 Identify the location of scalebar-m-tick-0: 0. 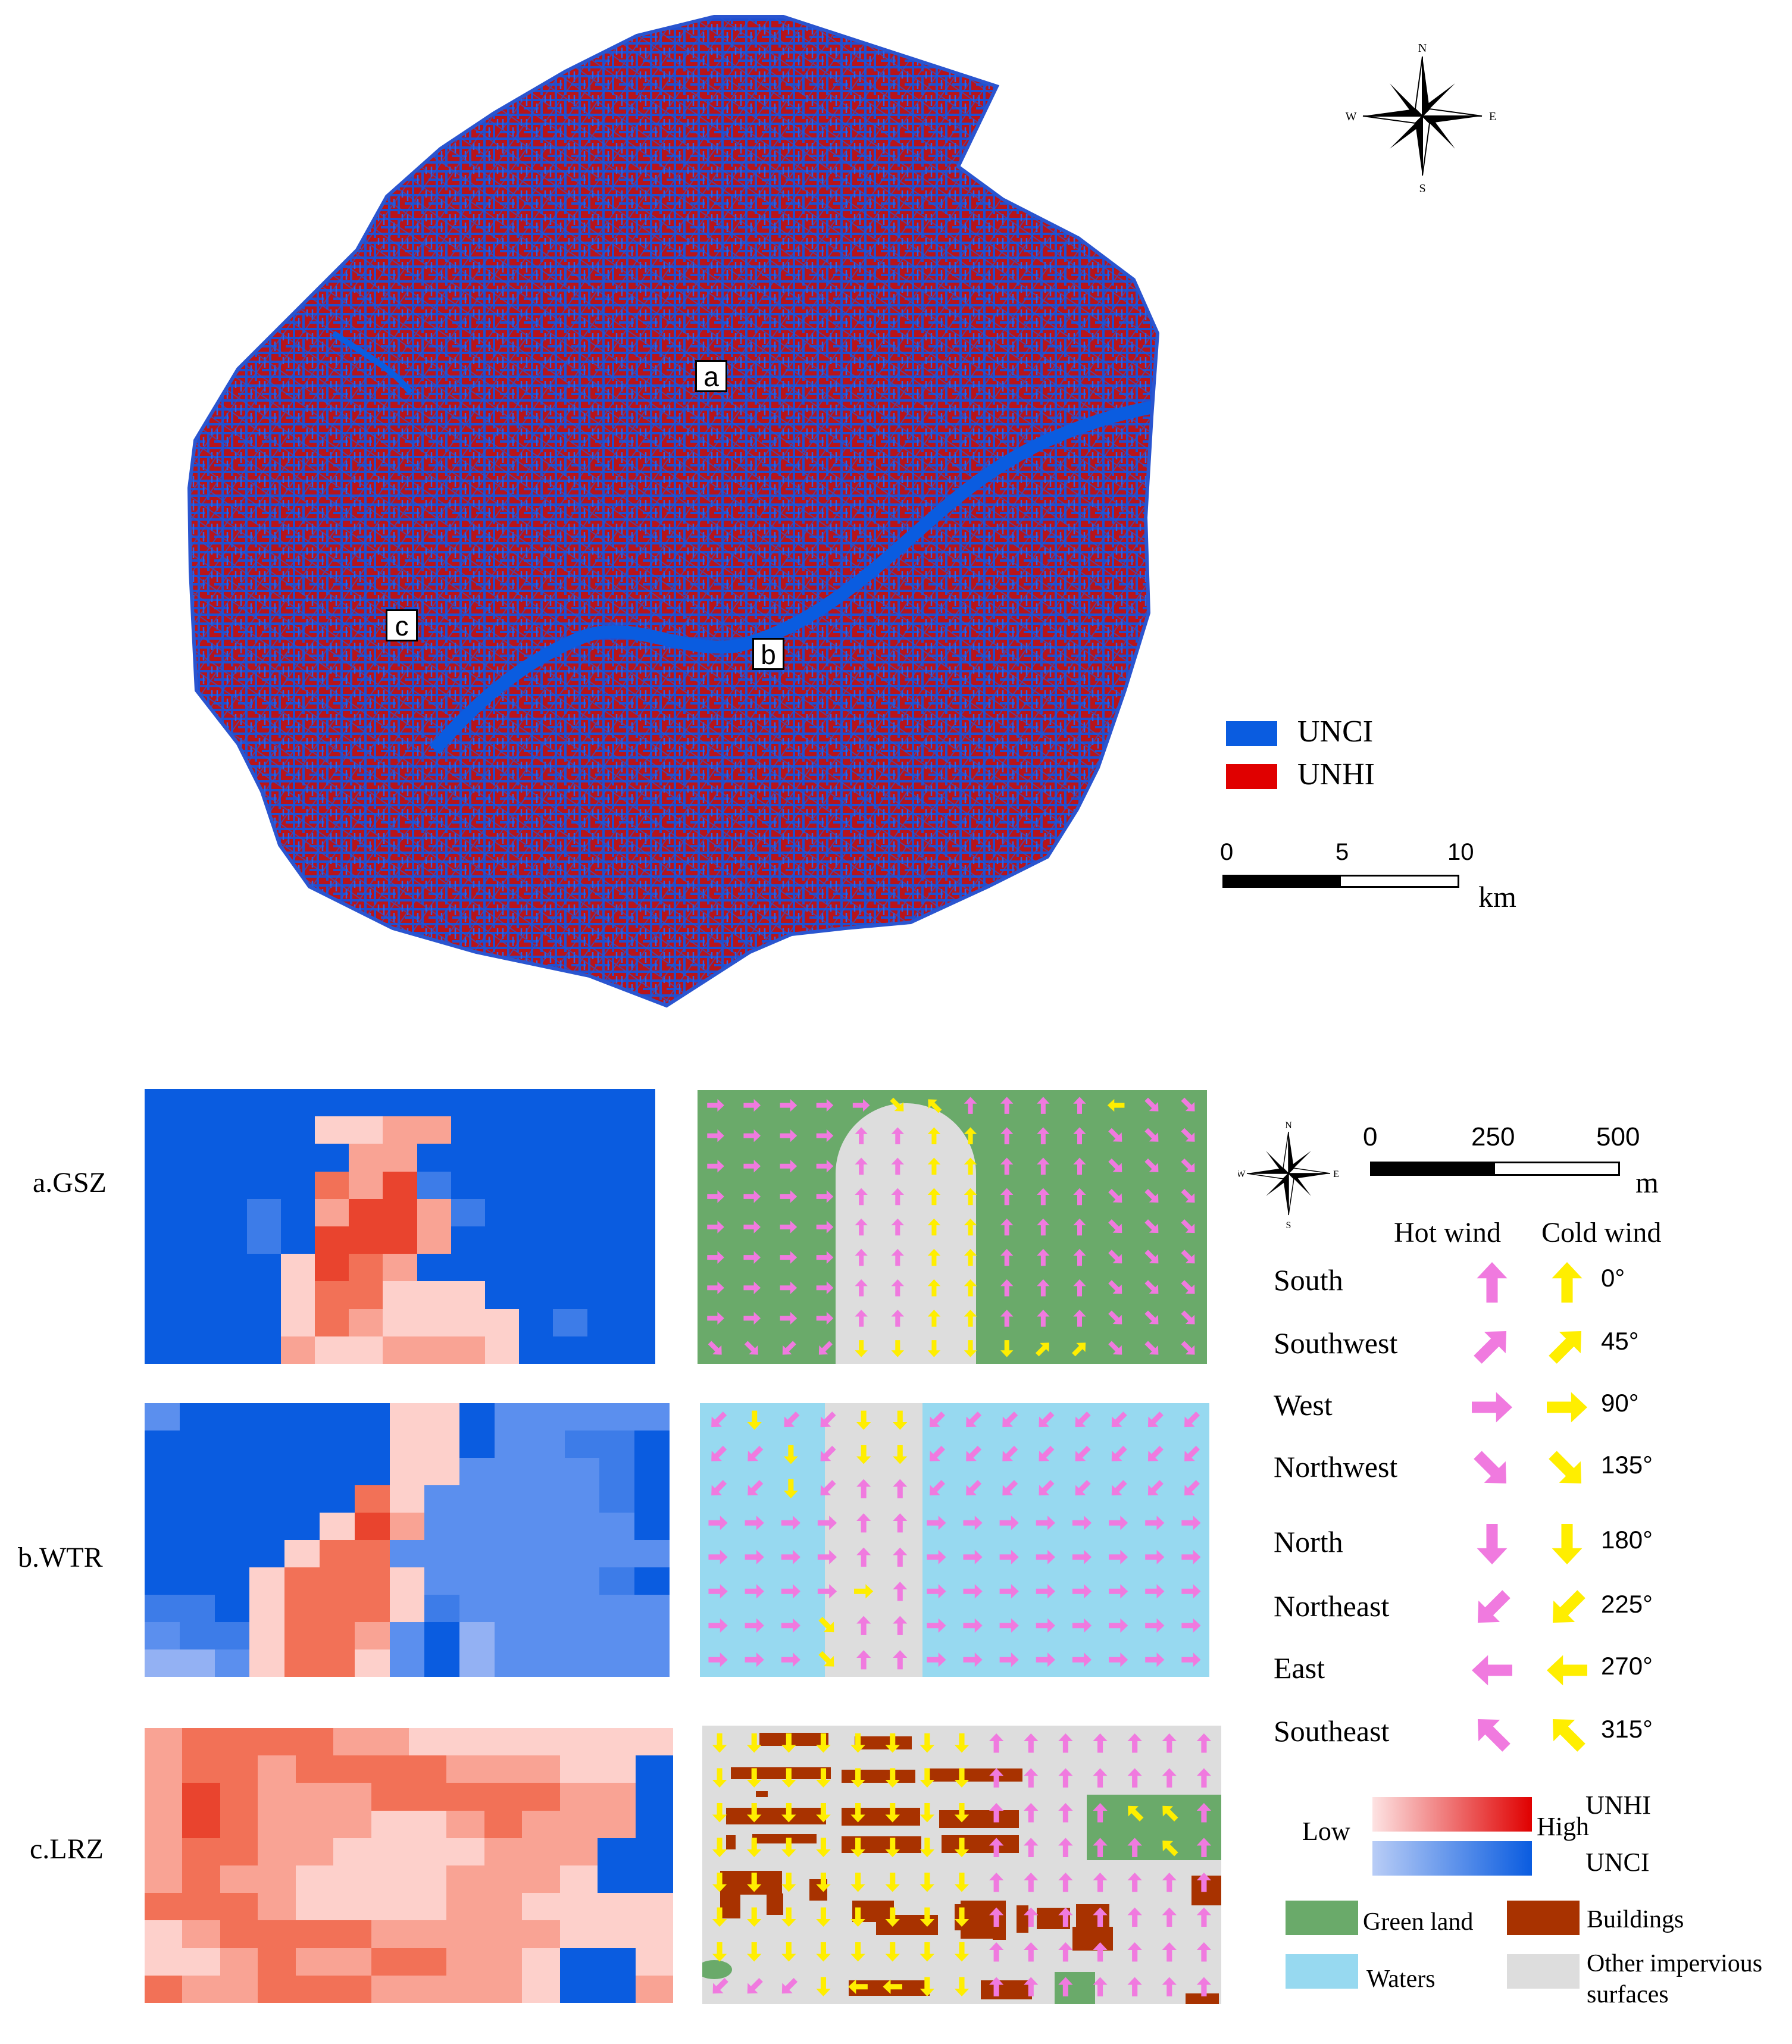
(1371, 1136).